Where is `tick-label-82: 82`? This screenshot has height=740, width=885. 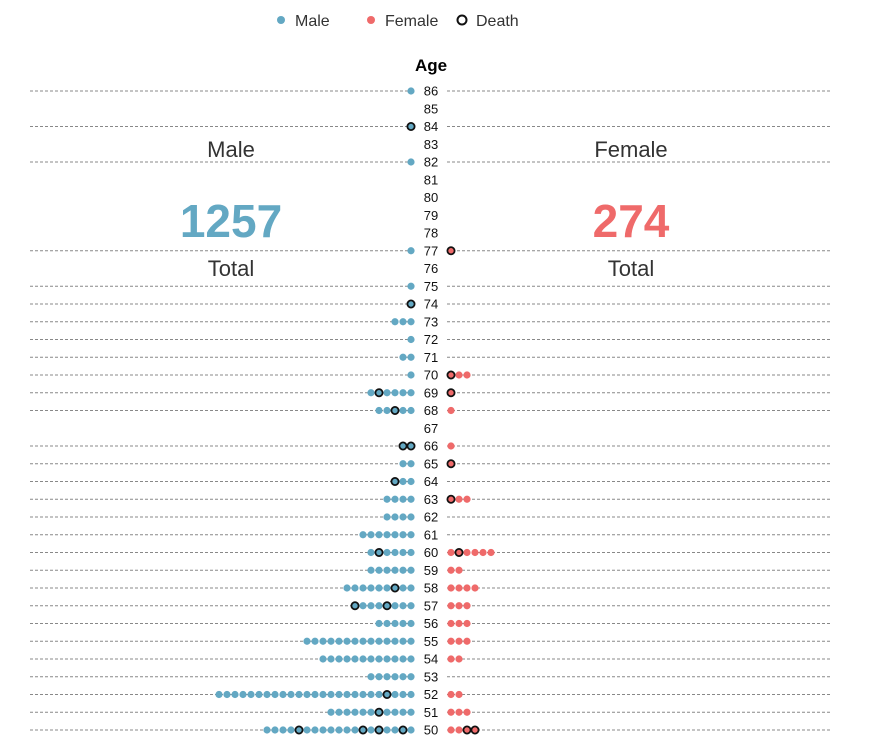 tick-label-82: 82 is located at coordinates (431, 162).